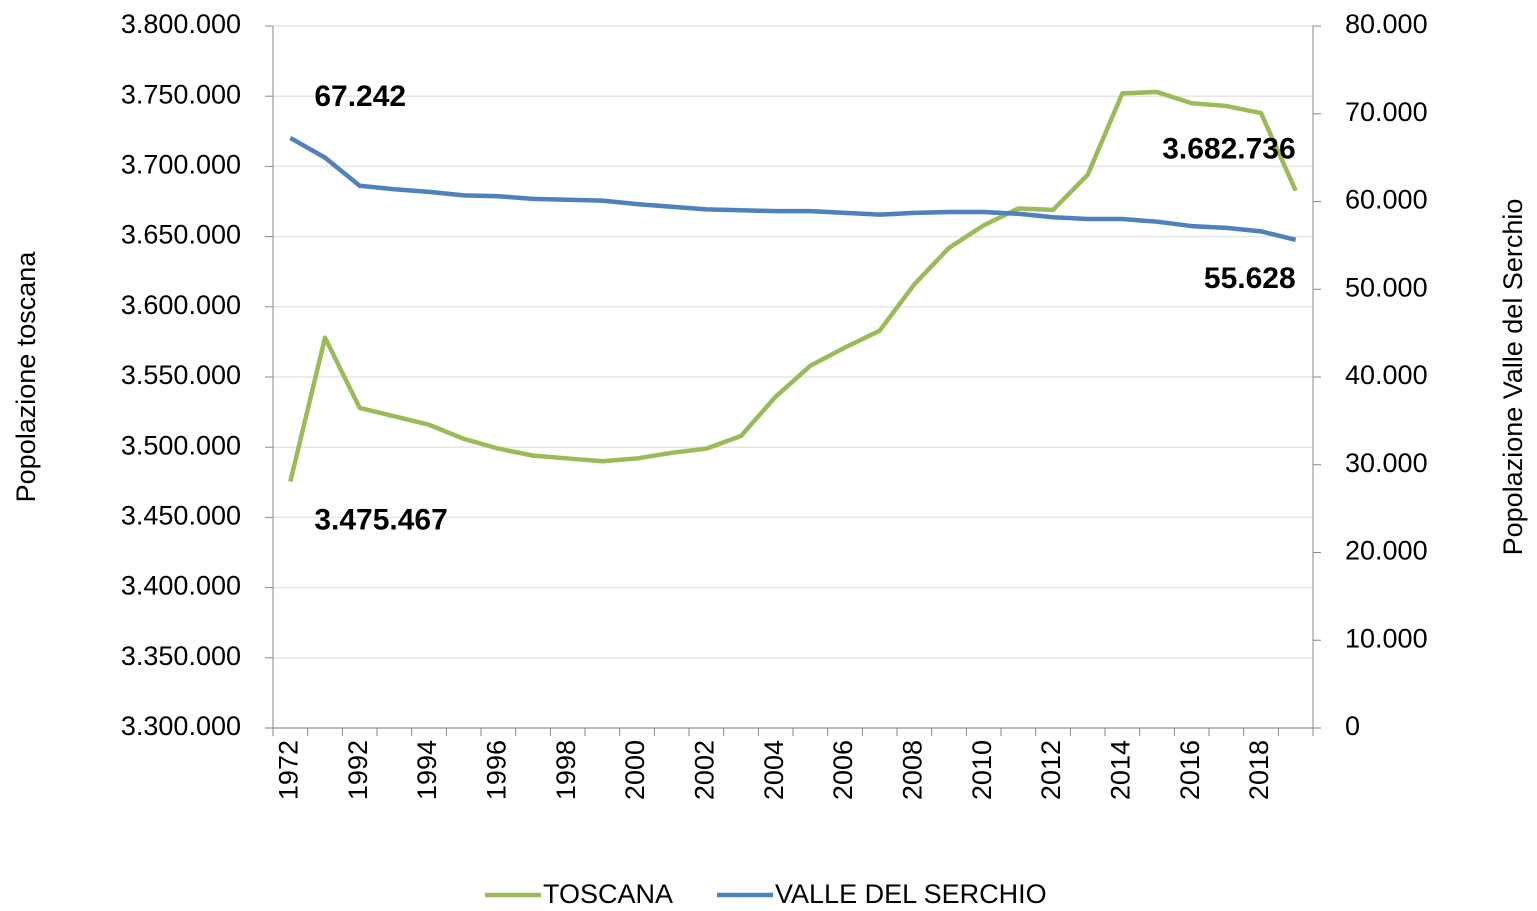  What do you see at coordinates (181, 165) in the screenshot?
I see `y-tick-label: 3.700.000` at bounding box center [181, 165].